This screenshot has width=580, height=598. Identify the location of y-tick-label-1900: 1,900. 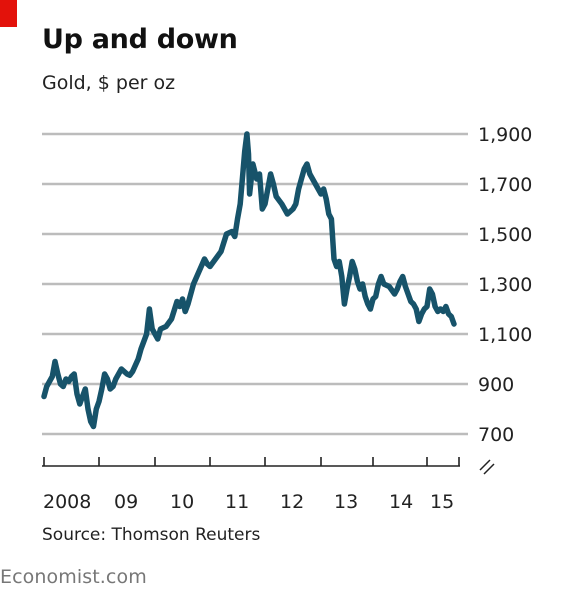
(505, 135).